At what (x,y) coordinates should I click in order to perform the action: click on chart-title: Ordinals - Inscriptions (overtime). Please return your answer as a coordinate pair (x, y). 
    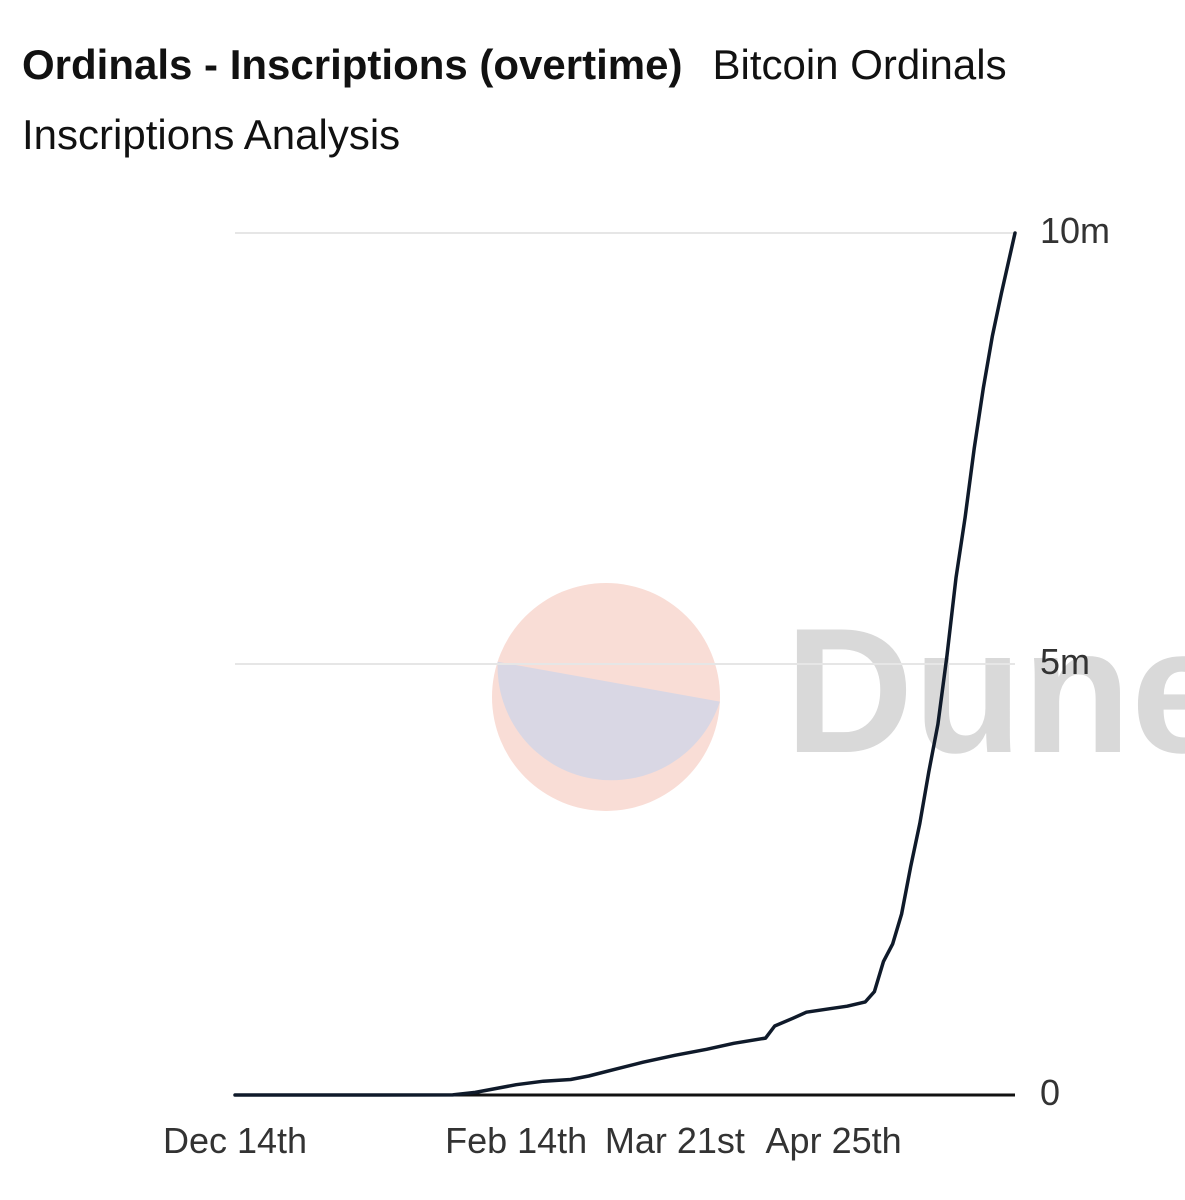
    Looking at the image, I should click on (352, 64).